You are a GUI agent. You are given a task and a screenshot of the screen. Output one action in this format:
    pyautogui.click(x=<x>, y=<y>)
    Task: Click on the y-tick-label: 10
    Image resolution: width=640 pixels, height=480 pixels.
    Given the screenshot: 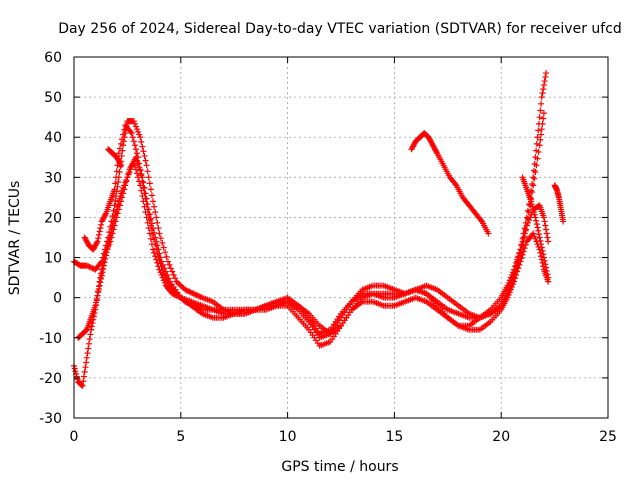 What is the action you would take?
    pyautogui.click(x=53, y=259)
    